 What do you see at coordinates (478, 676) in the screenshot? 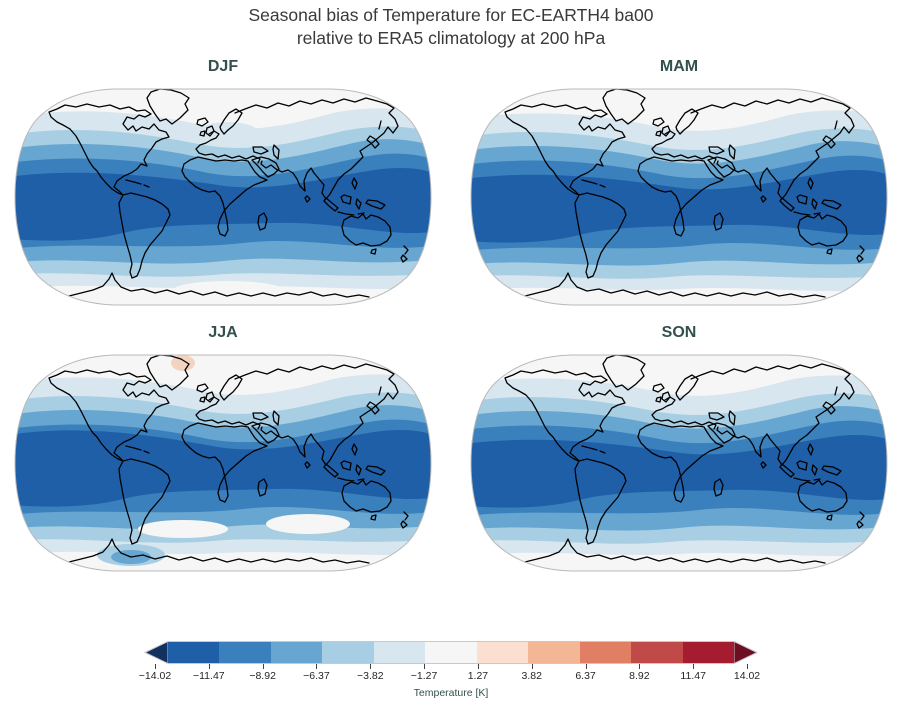
I see `colorbar-tick-label: 1.27` at bounding box center [478, 676].